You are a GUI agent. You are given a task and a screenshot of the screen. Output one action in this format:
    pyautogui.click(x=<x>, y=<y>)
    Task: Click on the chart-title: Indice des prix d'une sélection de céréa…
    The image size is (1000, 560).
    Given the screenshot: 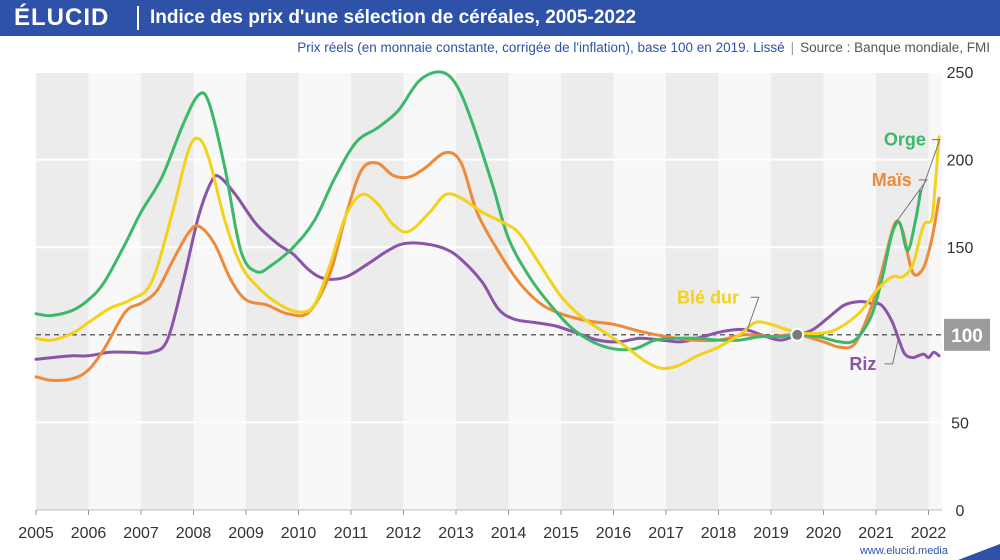 What is the action you would take?
    pyautogui.click(x=393, y=17)
    